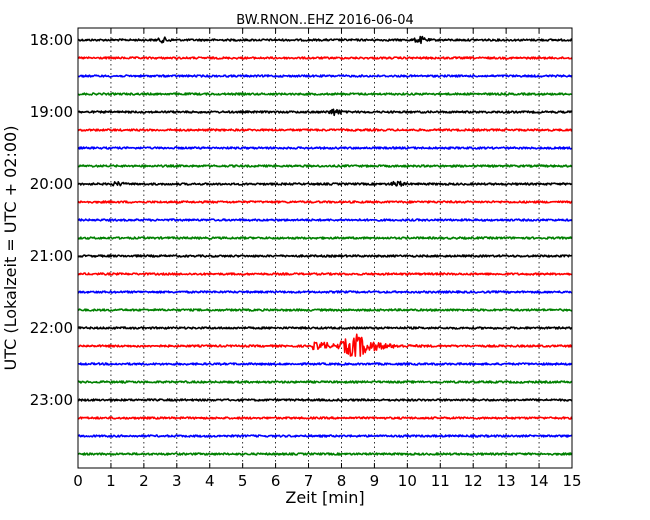  What do you see at coordinates (375, 481) in the screenshot?
I see `x-tick-label: 9` at bounding box center [375, 481].